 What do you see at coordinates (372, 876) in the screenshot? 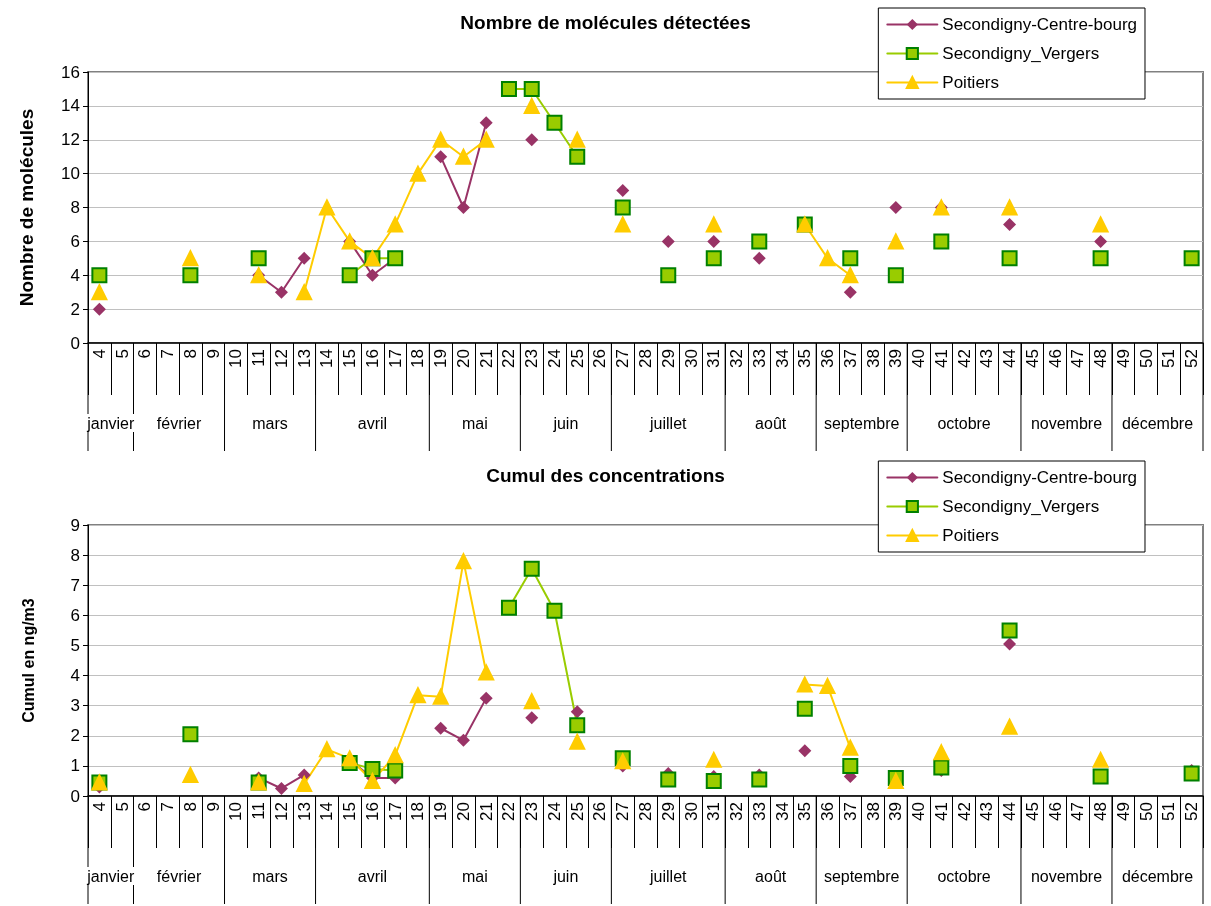
I see `text: avril` at bounding box center [372, 876].